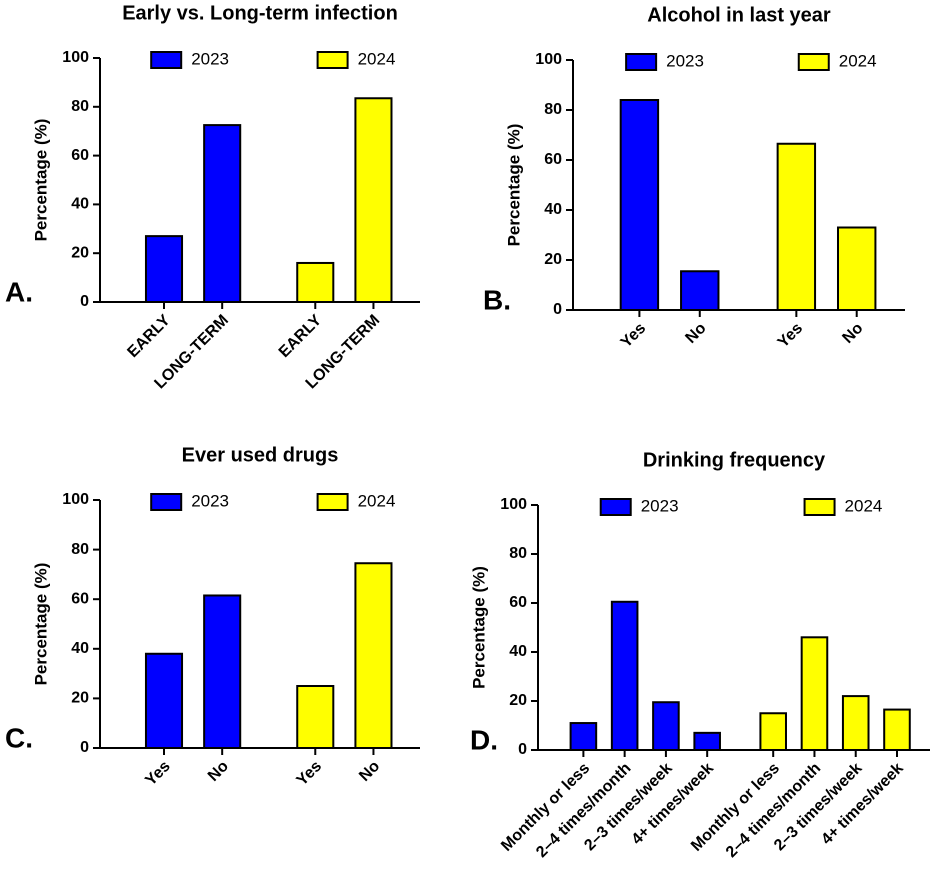 This screenshot has height=884, width=935. Describe the element at coordinates (19, 737) in the screenshot. I see `panel-label: C.` at that location.